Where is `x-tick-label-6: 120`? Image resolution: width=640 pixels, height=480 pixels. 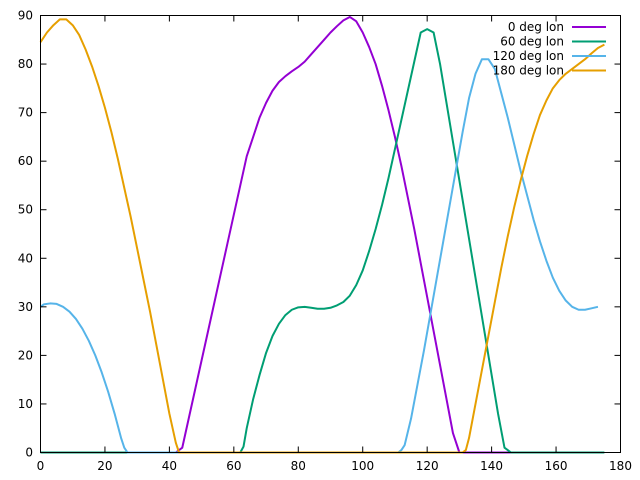
x-tick-label-6: 120 is located at coordinates (427, 466).